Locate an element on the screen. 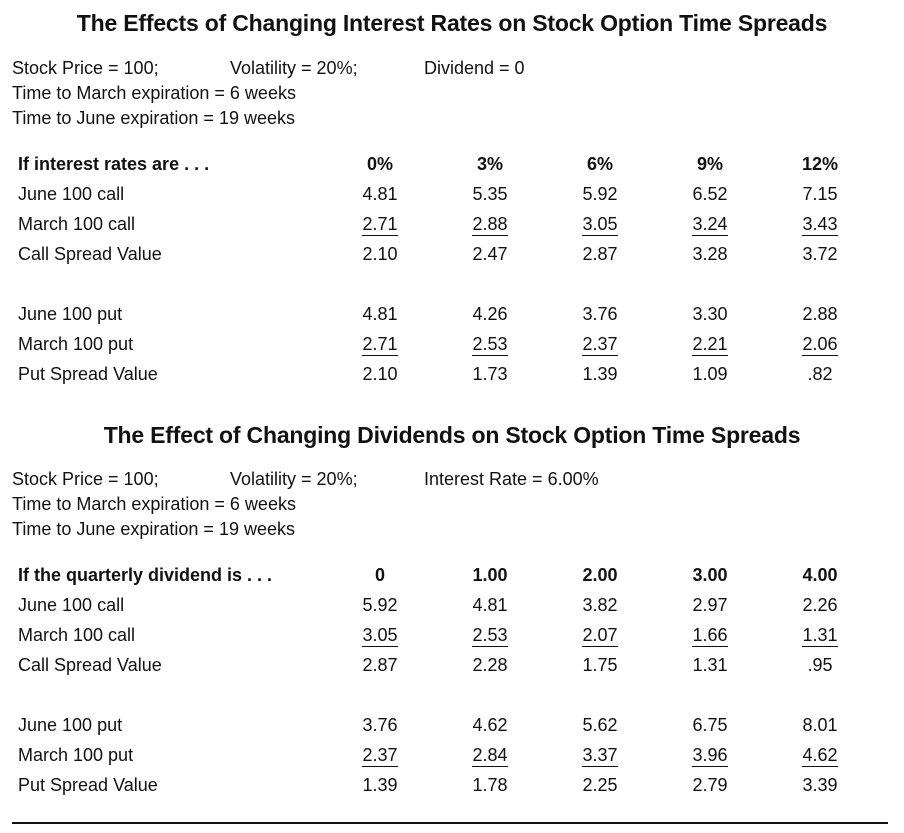 The width and height of the screenshot is (904, 833). table-row: June 100 call 4.81 5.35 5.92 6.52 7.15 is located at coordinates (452, 198).